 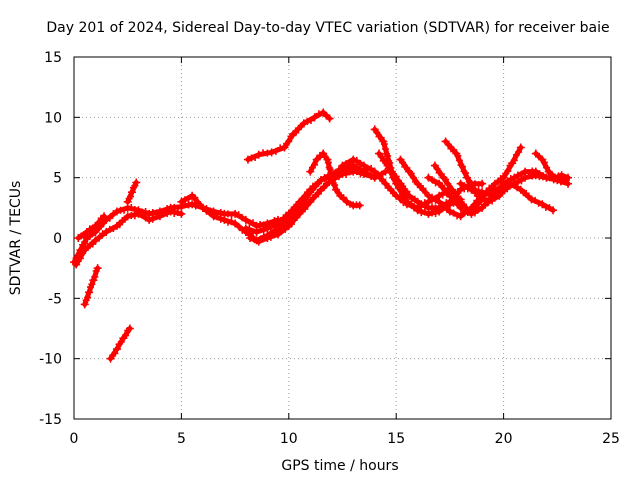 What do you see at coordinates (181, 439) in the screenshot?
I see `x-tick-label: 5` at bounding box center [181, 439].